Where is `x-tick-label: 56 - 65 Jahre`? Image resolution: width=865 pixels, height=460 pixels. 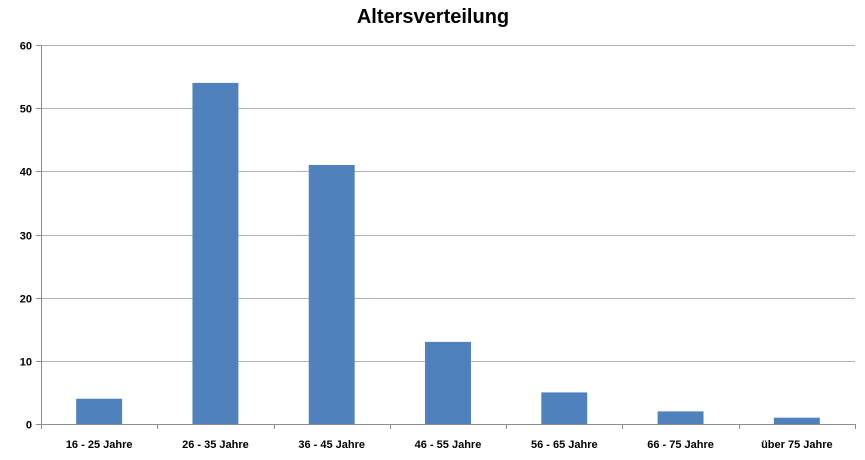
x-tick-label: 56 - 65 Jahre is located at coordinates (564, 445).